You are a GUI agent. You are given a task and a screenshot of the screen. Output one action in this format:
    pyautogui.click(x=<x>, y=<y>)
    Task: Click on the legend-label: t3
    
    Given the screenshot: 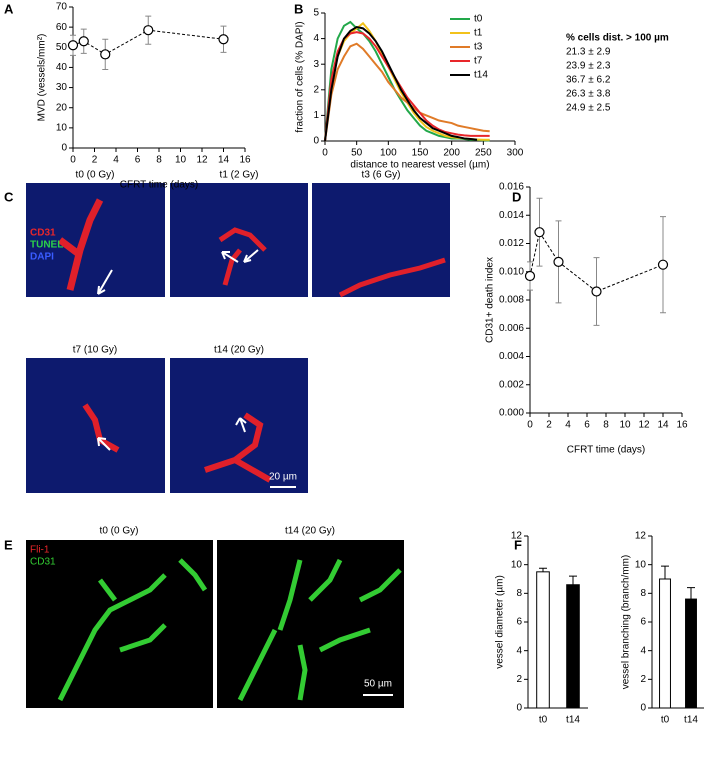 What is the action you would take?
    pyautogui.click(x=478, y=47)
    